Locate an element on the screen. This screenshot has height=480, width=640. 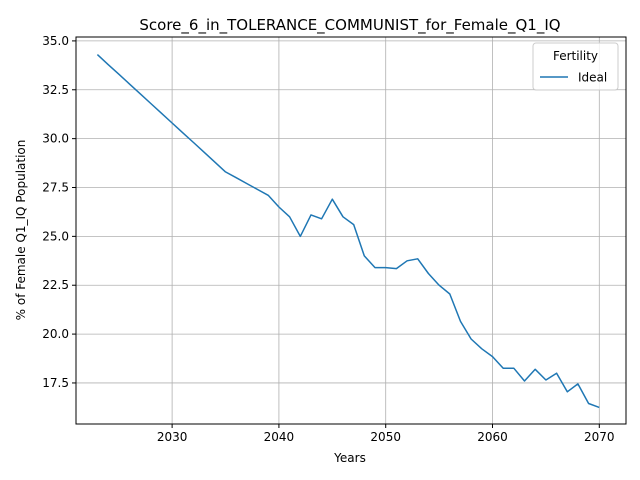
x-tick-label: 2040 is located at coordinates (279, 437).